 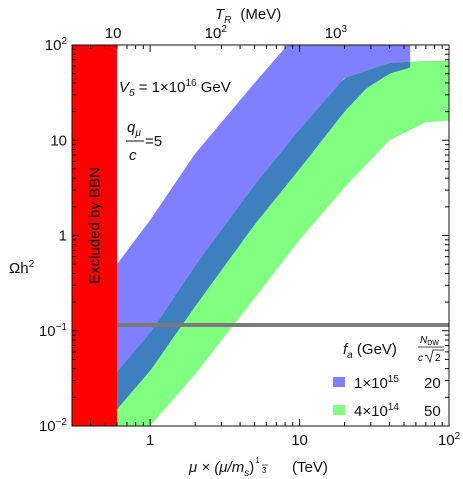 What do you see at coordinates (438, 358) in the screenshot?
I see `legend-ndw-root: 2` at bounding box center [438, 358].